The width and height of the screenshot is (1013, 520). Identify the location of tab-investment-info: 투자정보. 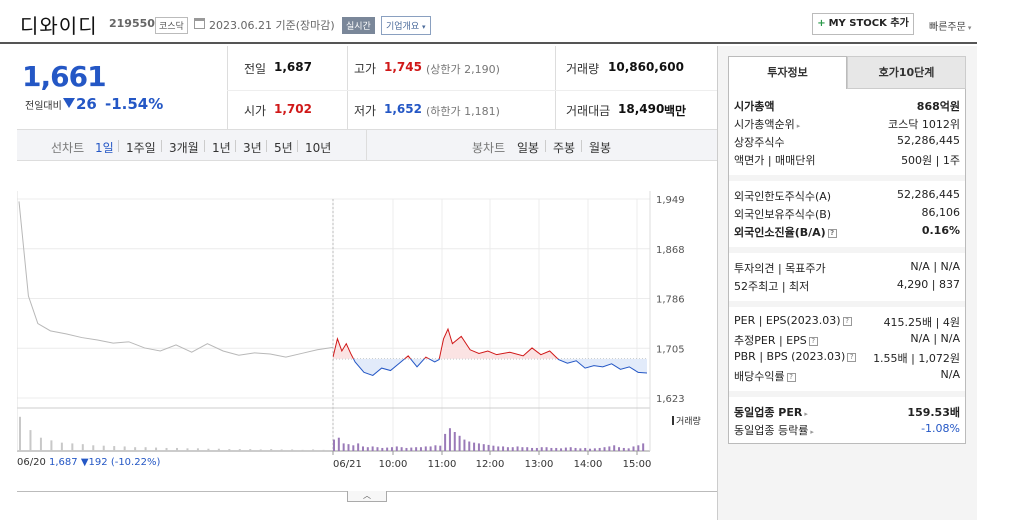
(787, 72).